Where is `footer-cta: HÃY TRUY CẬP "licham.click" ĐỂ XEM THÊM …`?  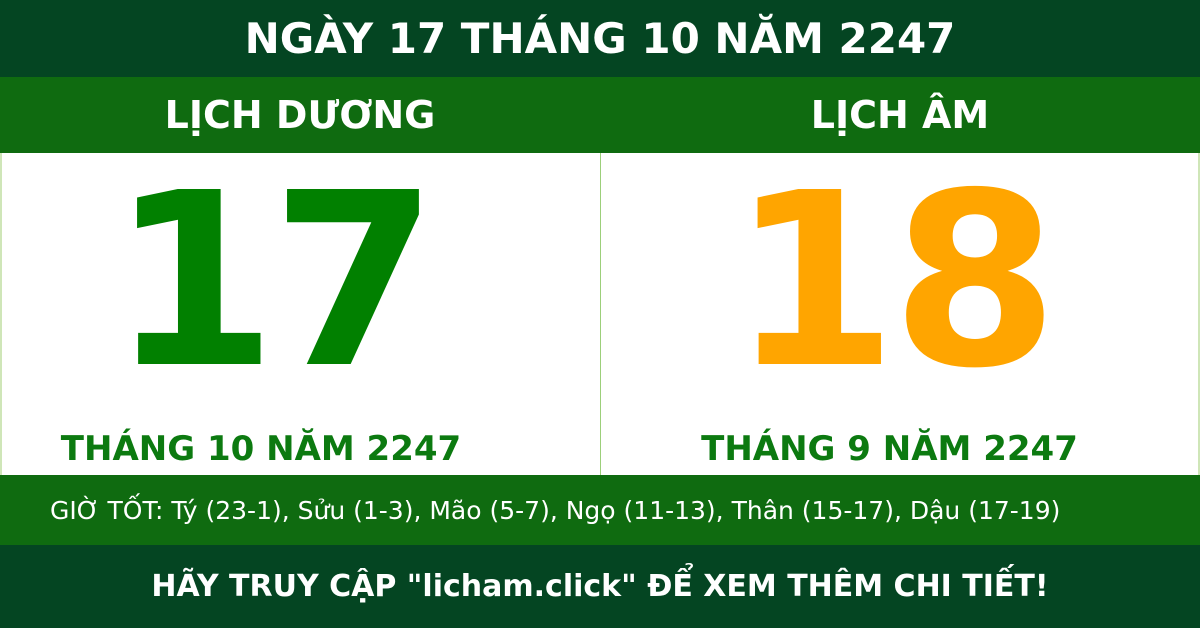 footer-cta: HÃY TRUY CẬP "licham.click" ĐỂ XEM THÊM … is located at coordinates (600, 586).